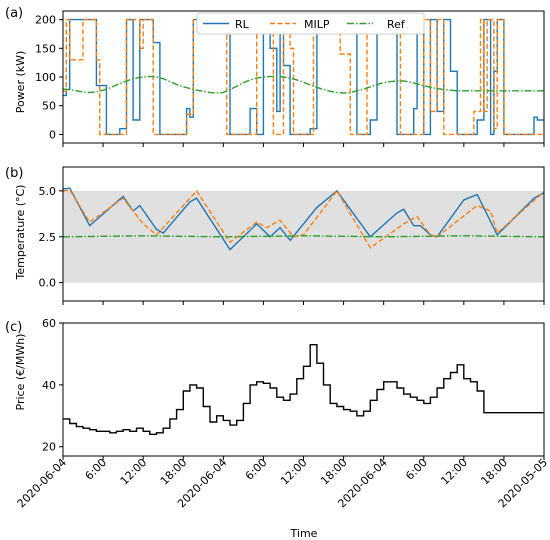 The width and height of the screenshot is (550, 540). I want to click on series-milp-line, so click(303, 219).